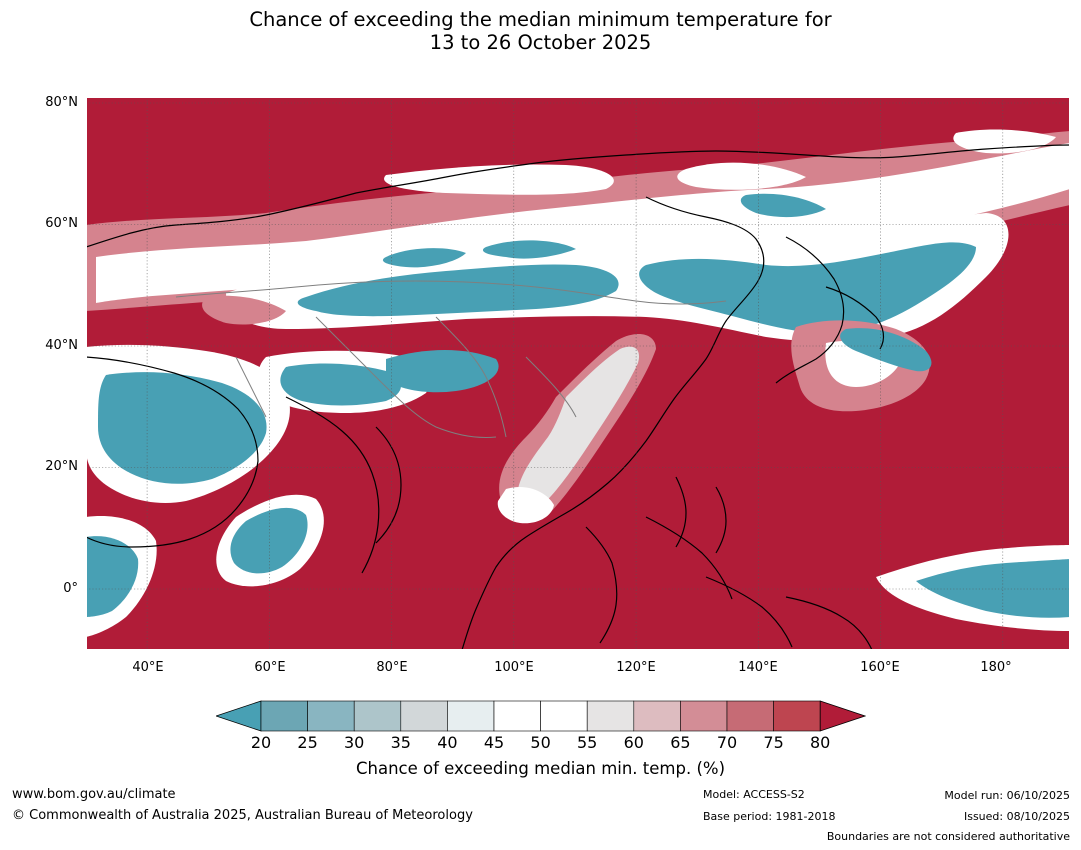 The width and height of the screenshot is (1081, 850). I want to click on north-pacific-anomaly, so click(861, 366).